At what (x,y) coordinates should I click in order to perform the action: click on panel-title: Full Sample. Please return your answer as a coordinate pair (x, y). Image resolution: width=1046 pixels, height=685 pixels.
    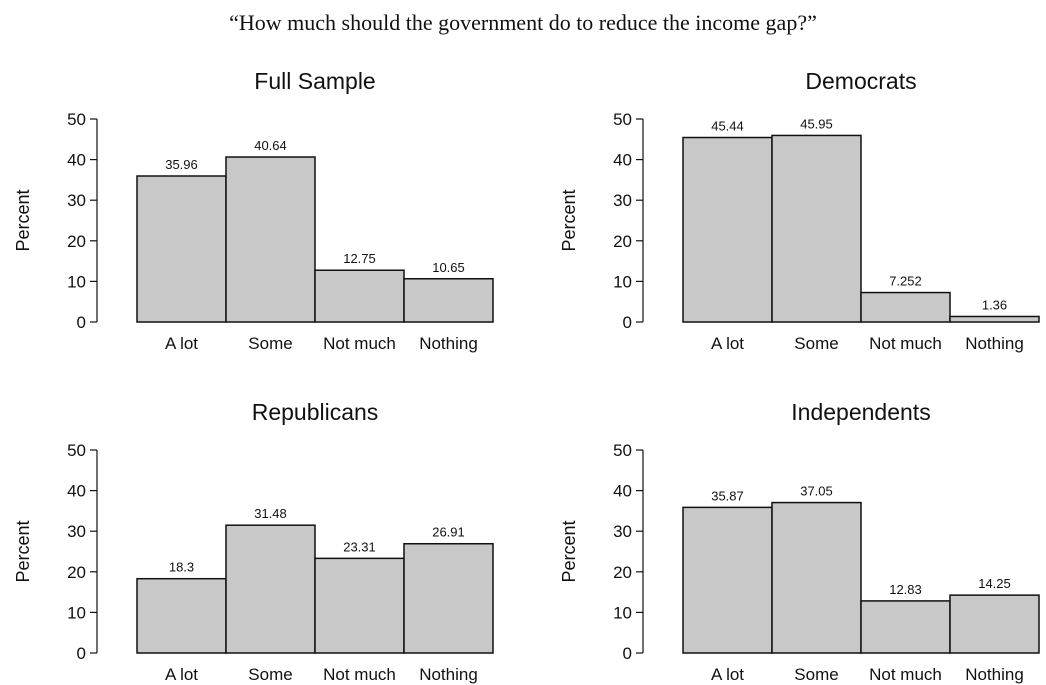
    Looking at the image, I should click on (314, 81).